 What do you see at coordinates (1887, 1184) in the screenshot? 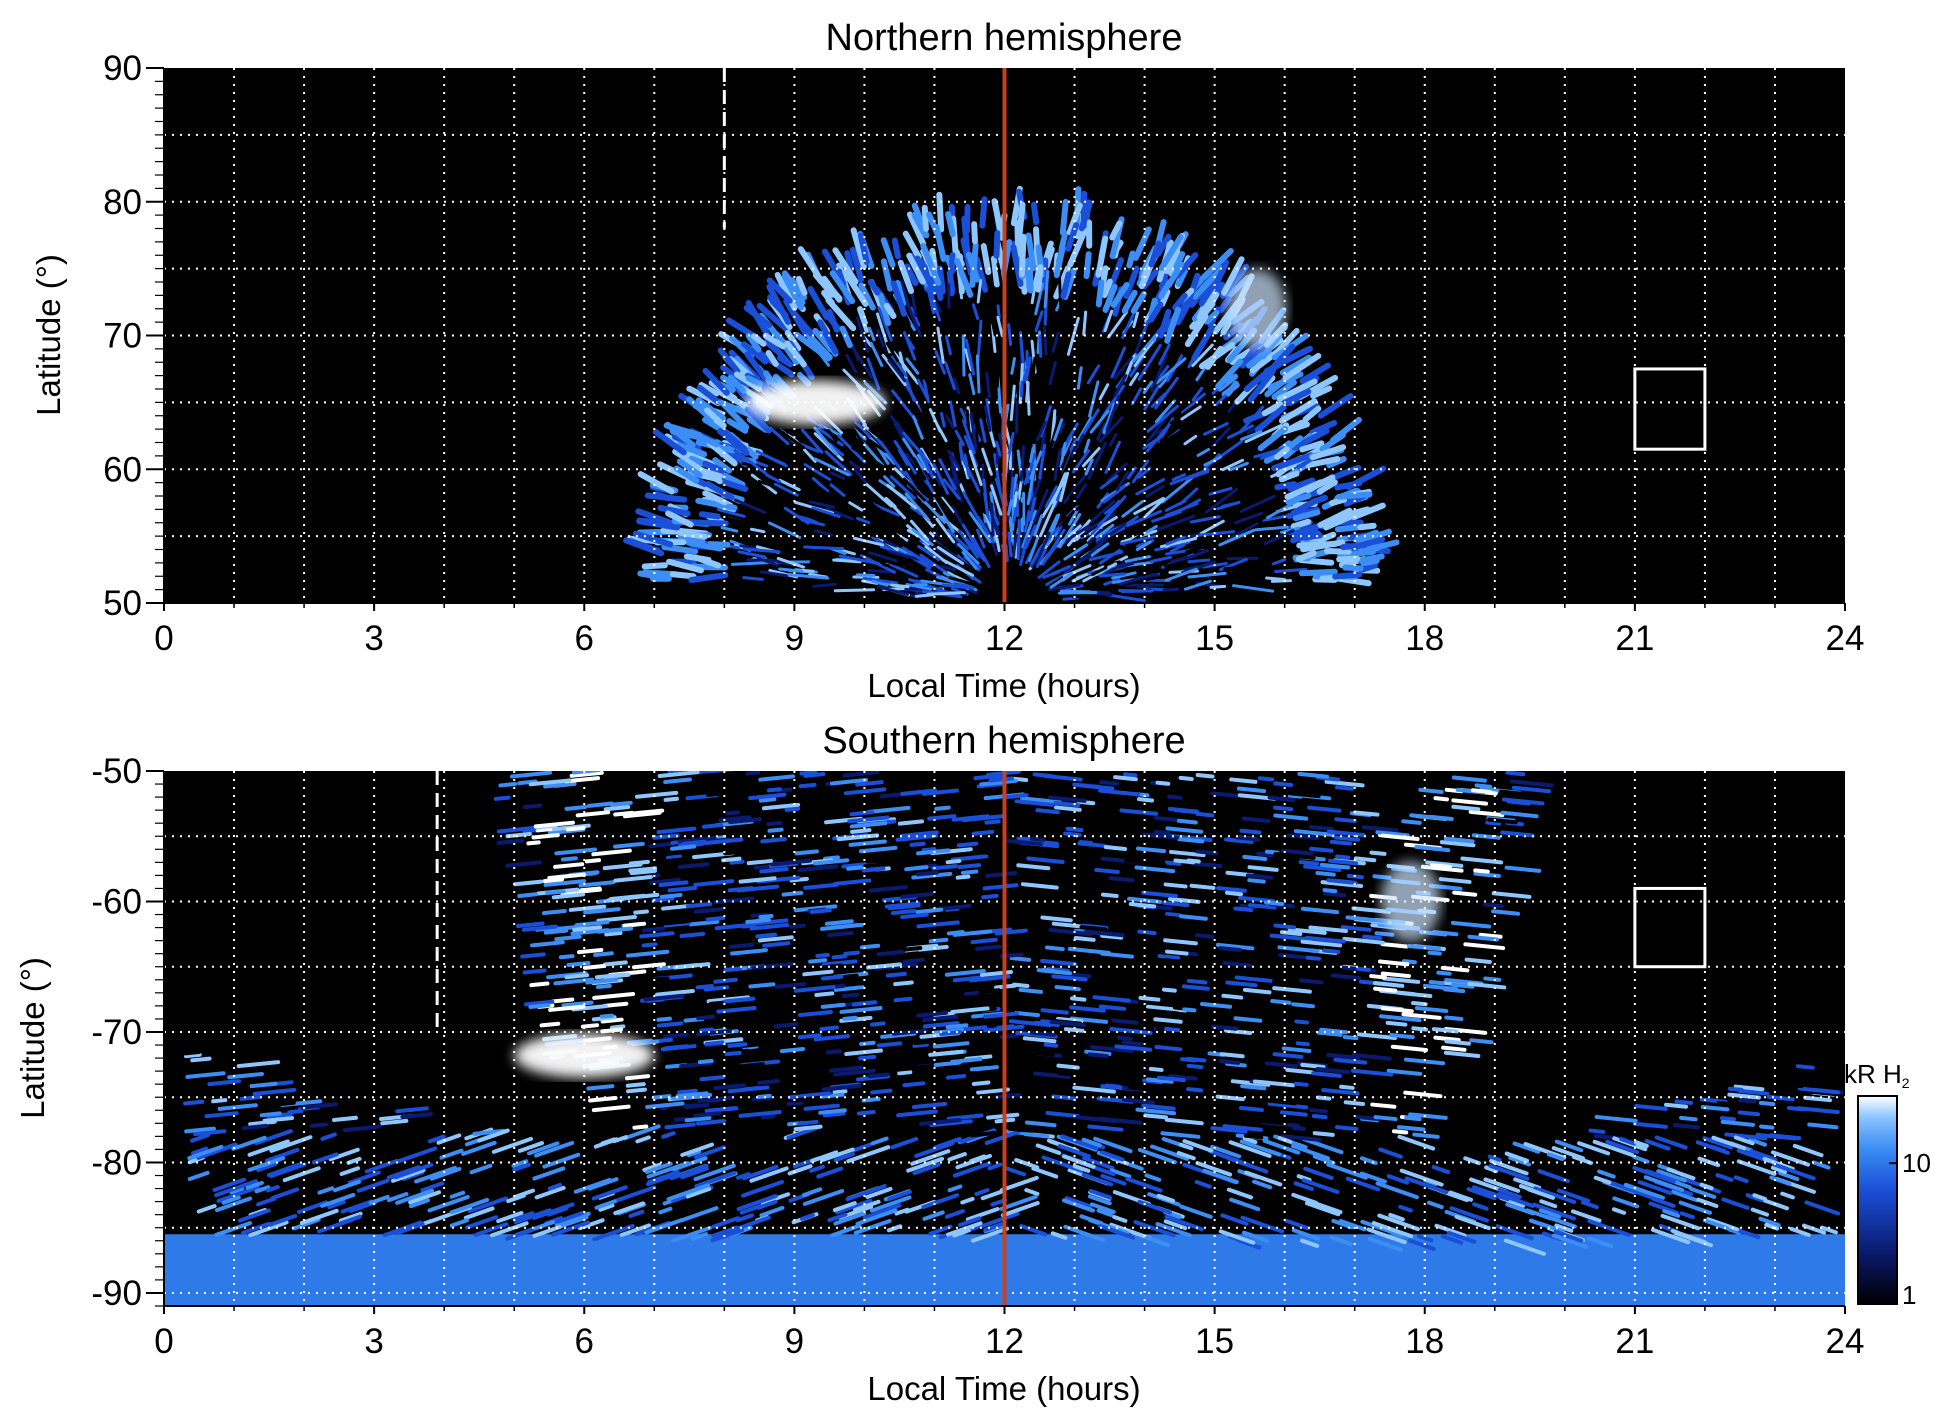
I see `colorbar: kR H2 110` at bounding box center [1887, 1184].